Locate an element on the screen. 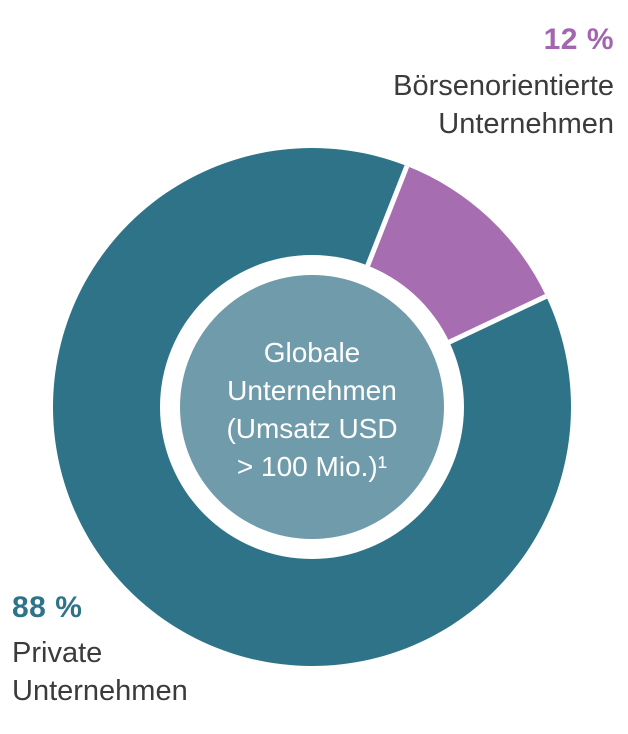 This screenshot has width=628, height=734. center-label-line1: Globale is located at coordinates (312, 352).